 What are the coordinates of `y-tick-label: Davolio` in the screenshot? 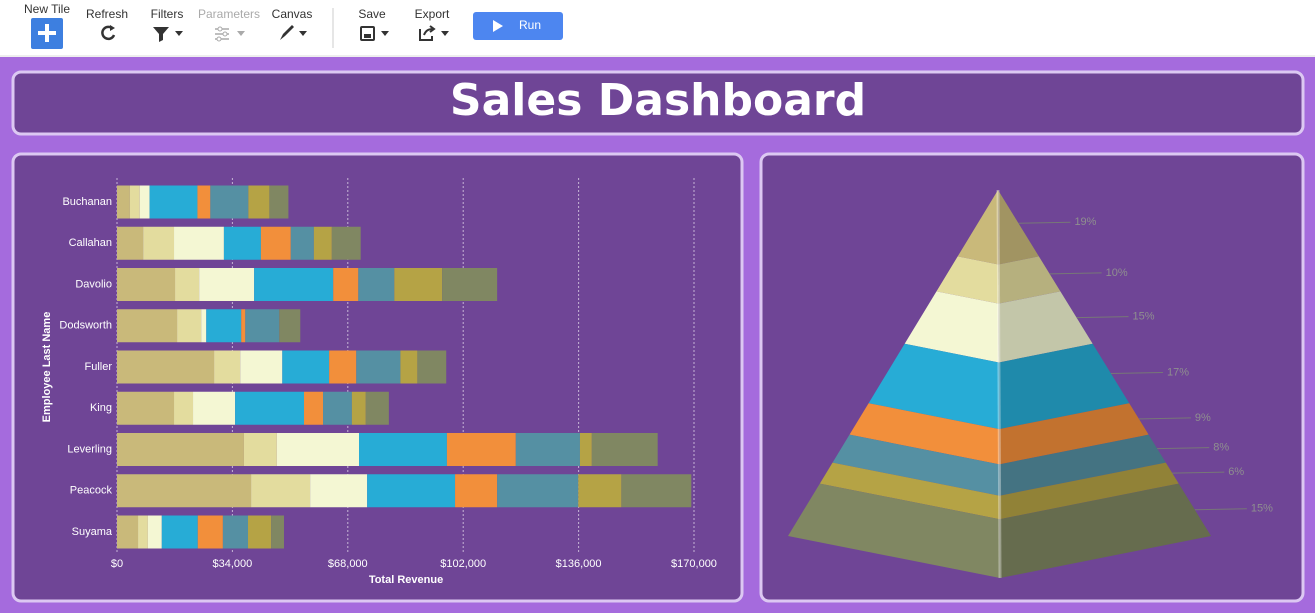 It's located at (93, 284).